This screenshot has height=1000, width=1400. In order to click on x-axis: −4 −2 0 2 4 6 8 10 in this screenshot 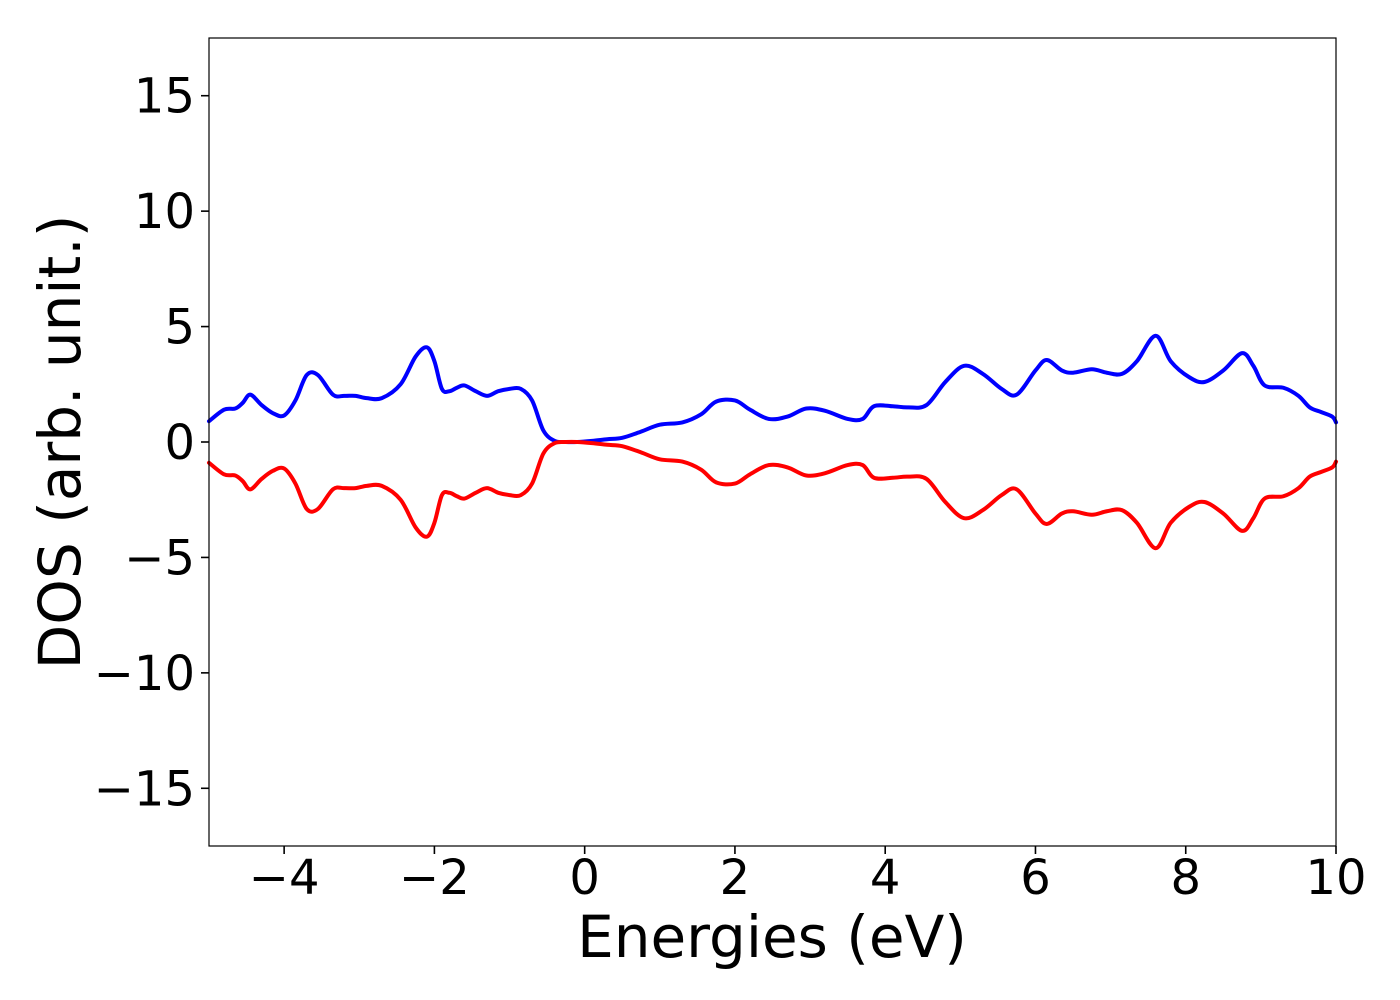, I will do `click(808, 876)`.